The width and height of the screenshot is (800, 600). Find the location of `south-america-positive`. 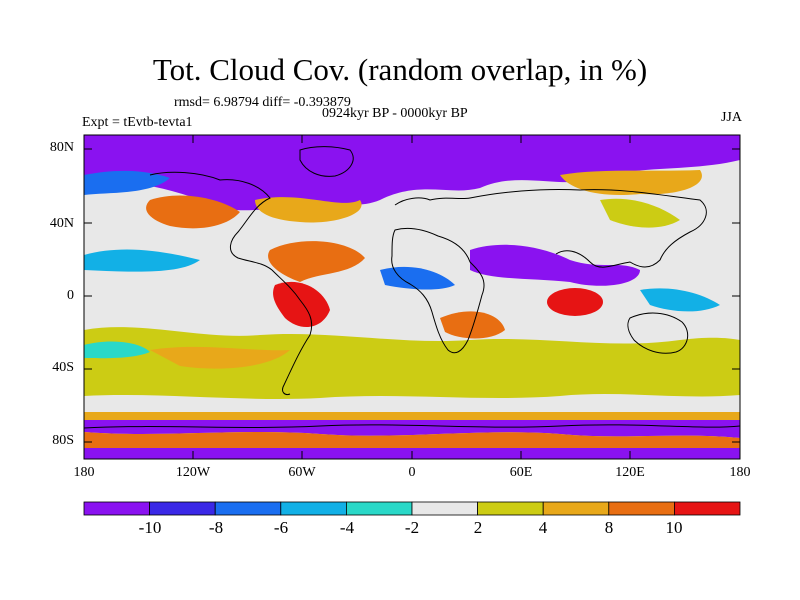

south-america-positive is located at coordinates (301, 304).